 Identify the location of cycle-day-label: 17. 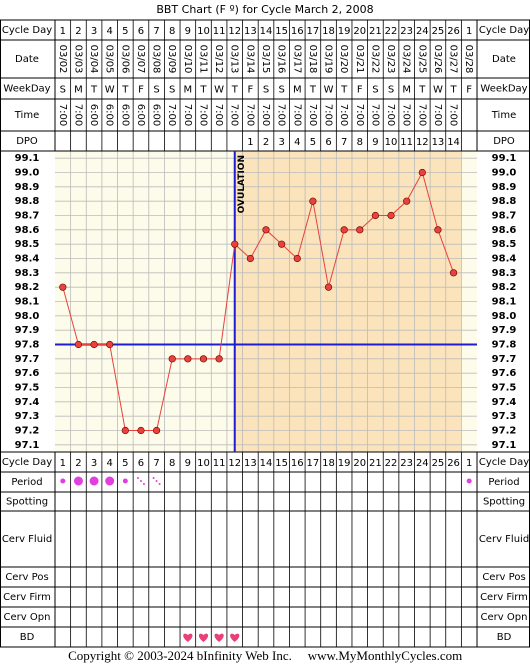
(313, 31).